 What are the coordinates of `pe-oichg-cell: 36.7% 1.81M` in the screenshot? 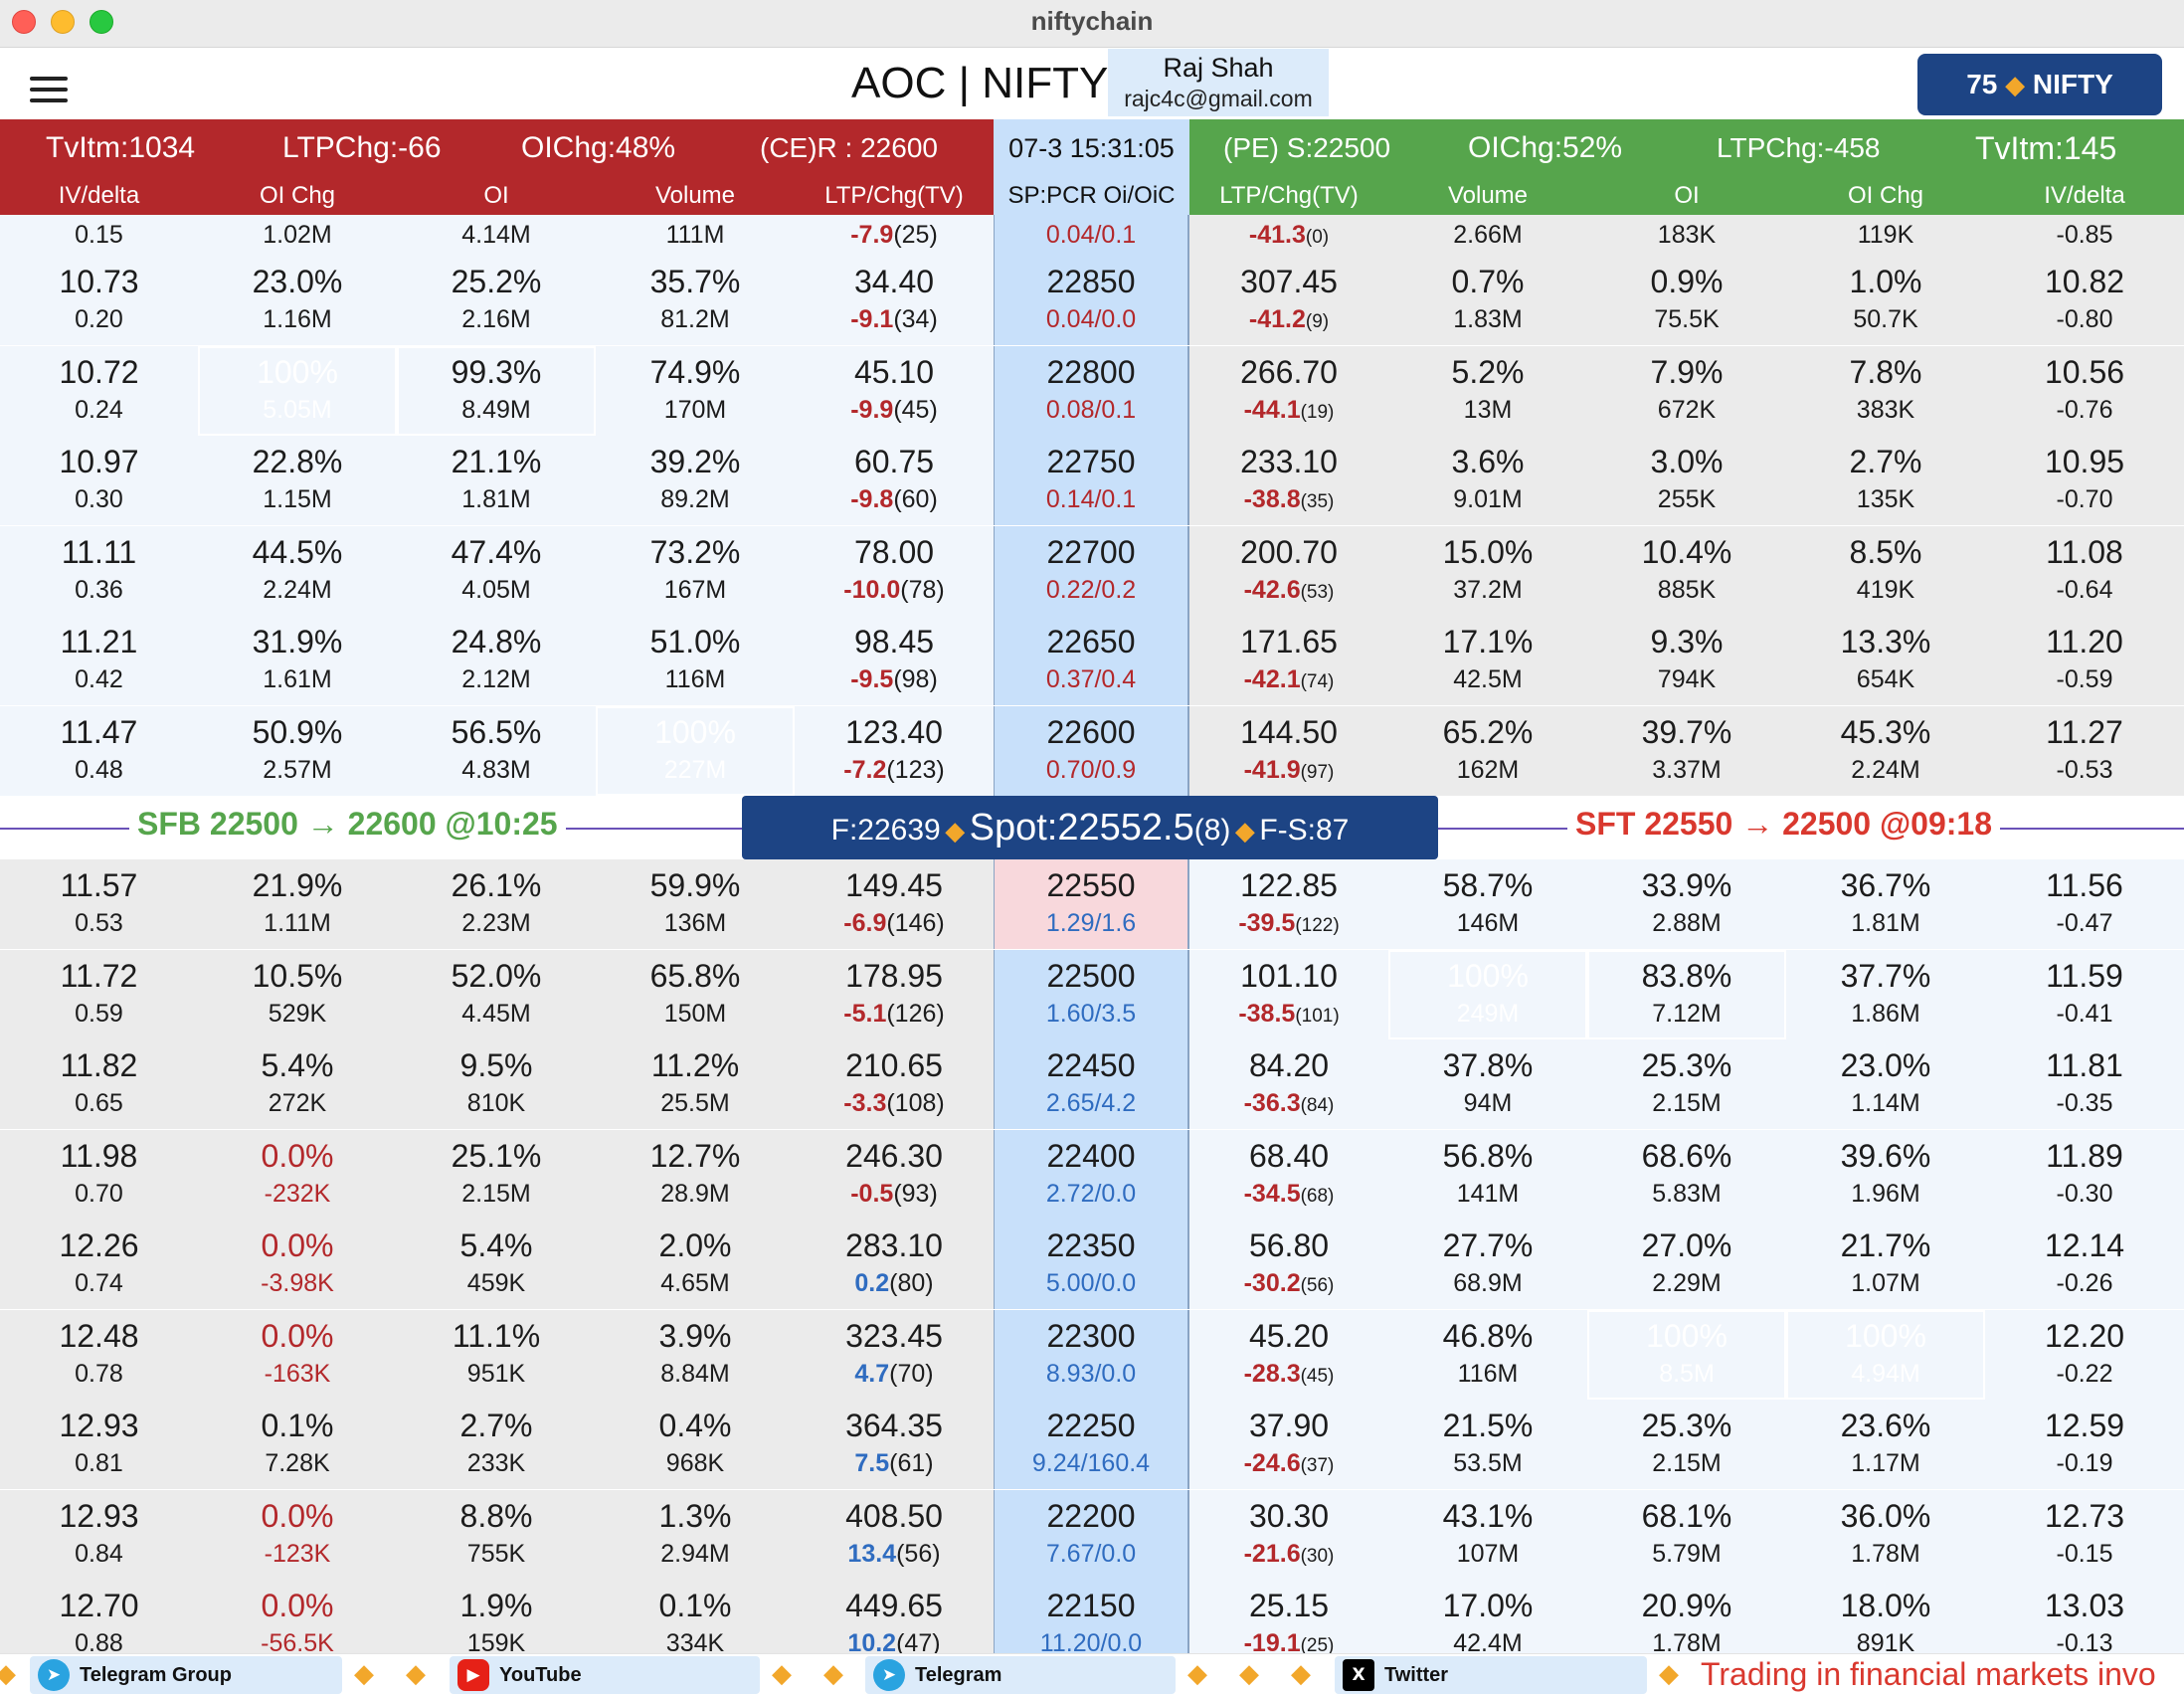 It's located at (1885, 904).